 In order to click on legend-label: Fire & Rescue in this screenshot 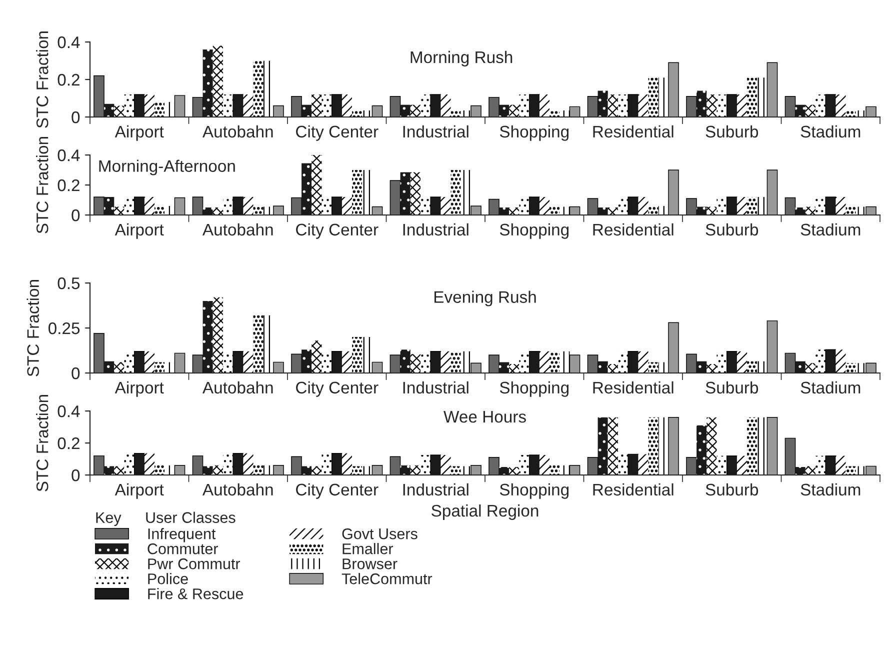, I will do `click(196, 594)`.